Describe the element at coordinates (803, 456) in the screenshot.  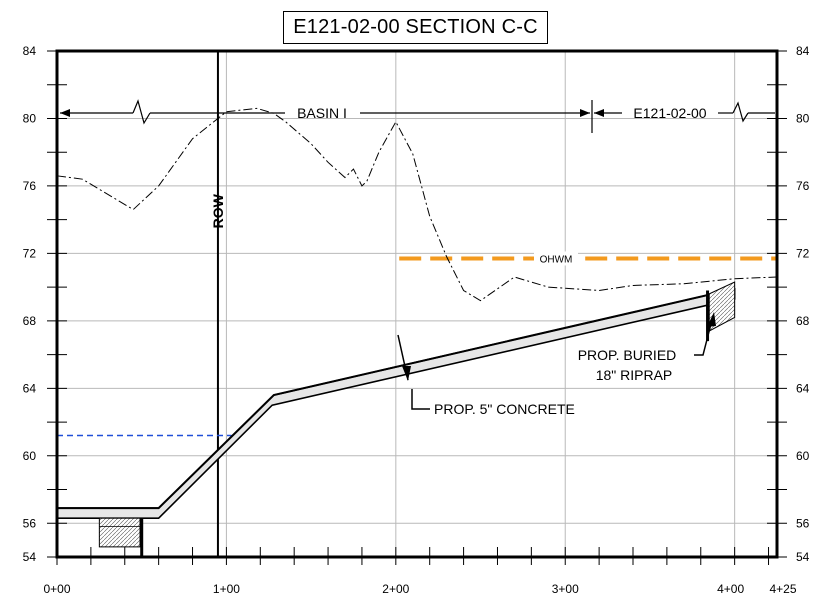
I see `y-tick-label-right: 60` at that location.